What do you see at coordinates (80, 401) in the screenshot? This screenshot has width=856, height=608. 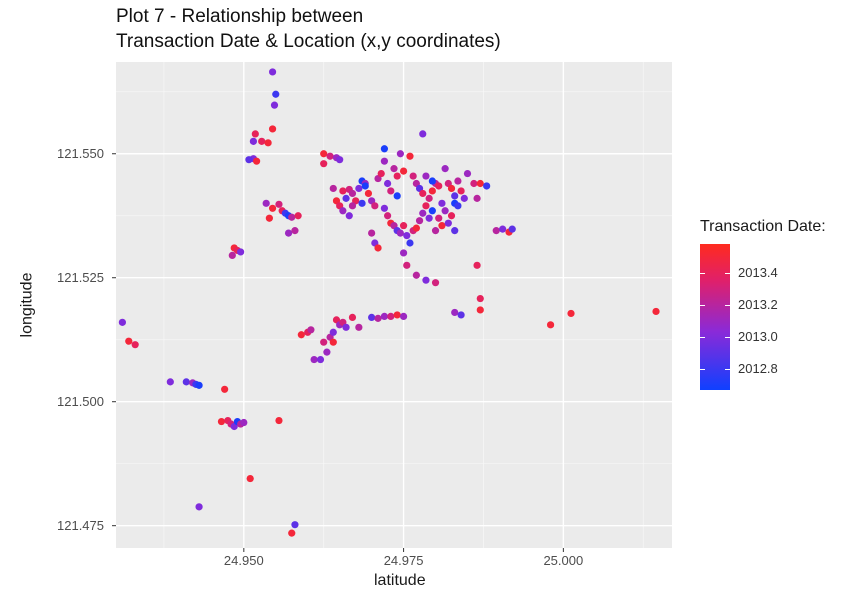 I see `y-tick-label: 121.500` at bounding box center [80, 401].